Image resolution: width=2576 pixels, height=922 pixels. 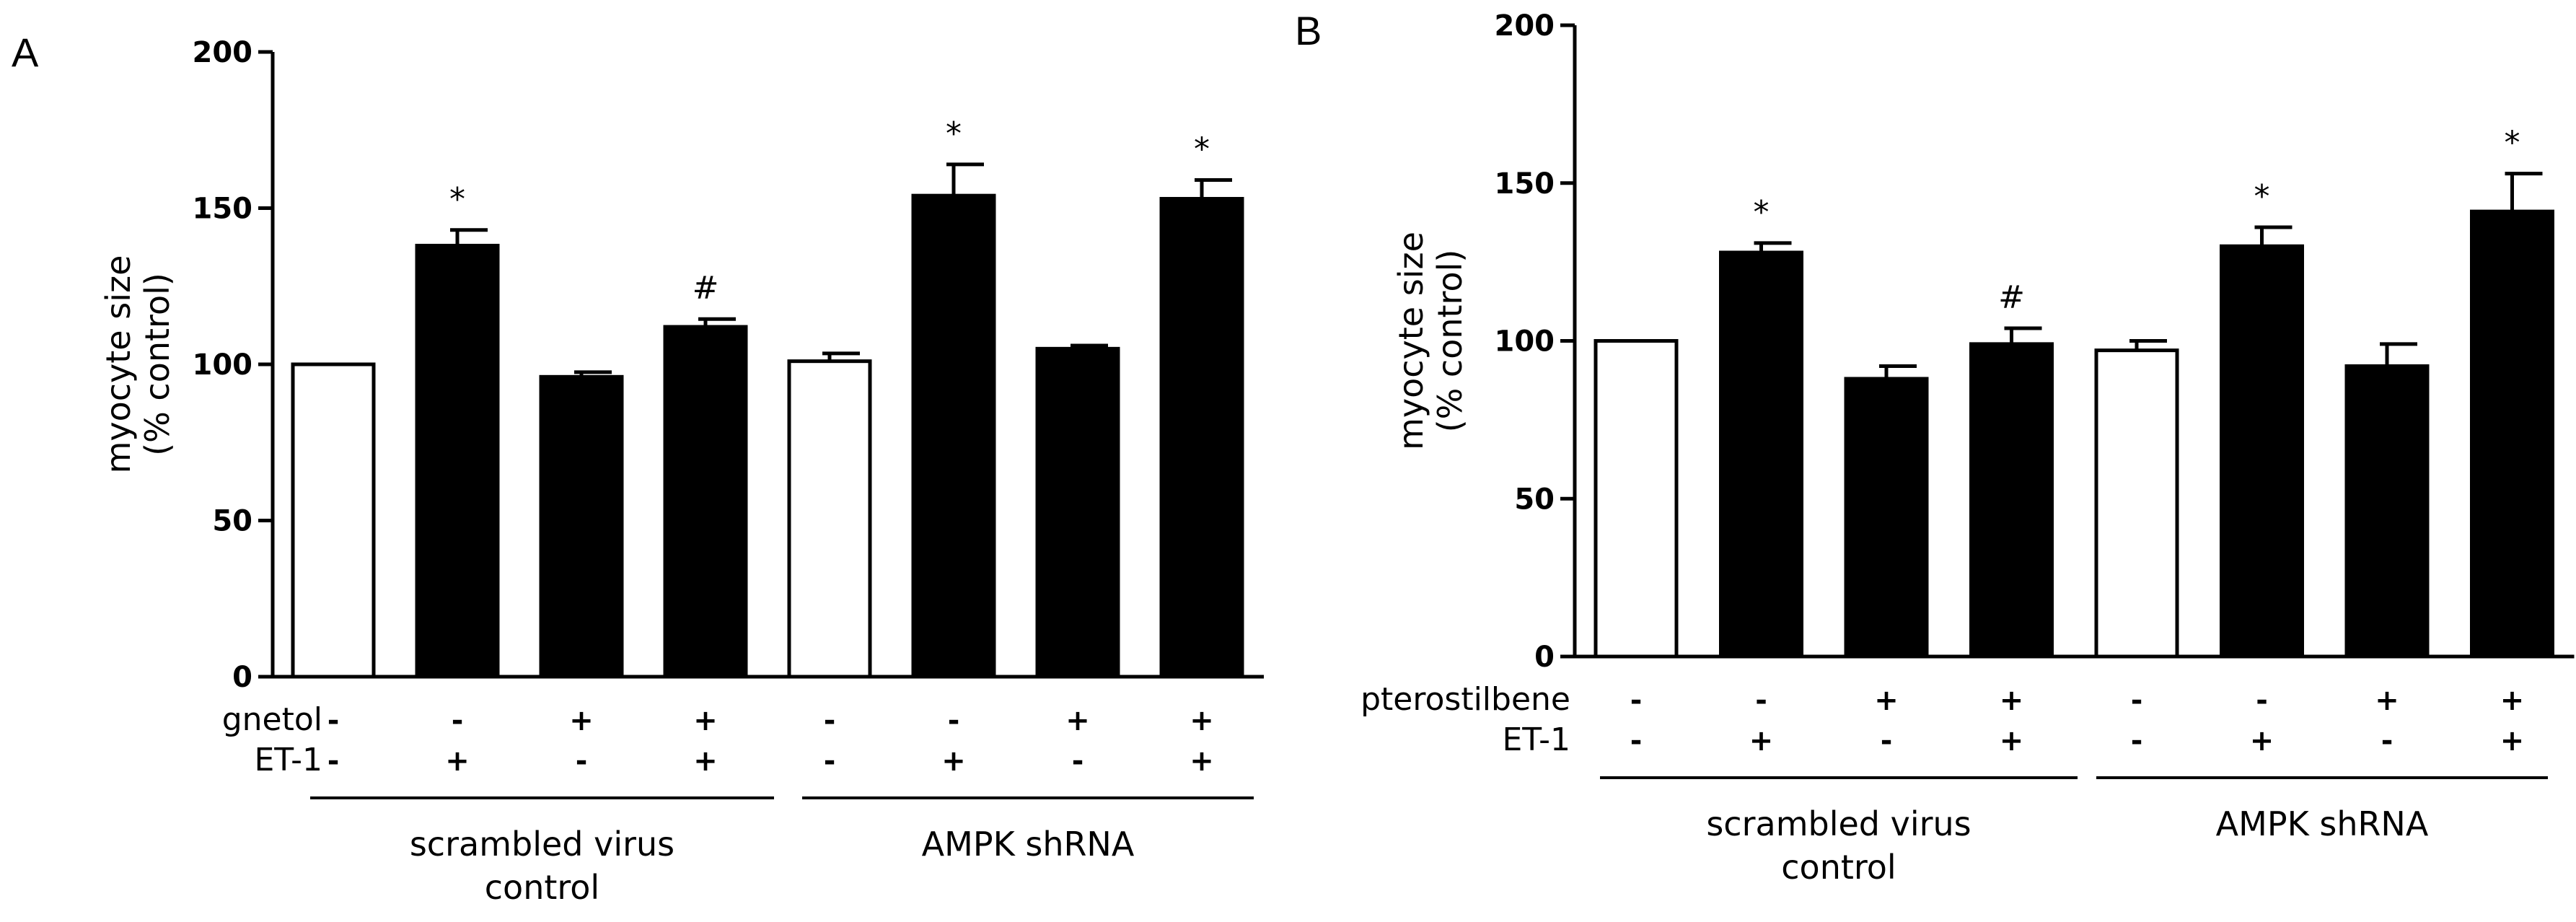 What do you see at coordinates (25, 52) in the screenshot?
I see `panel-label: A` at bounding box center [25, 52].